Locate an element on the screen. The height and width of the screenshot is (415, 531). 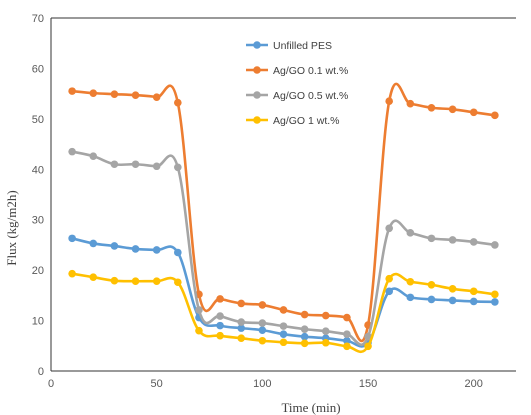
x-tick-labels: 0 50 100 150 200 is located at coordinates (265, 384).